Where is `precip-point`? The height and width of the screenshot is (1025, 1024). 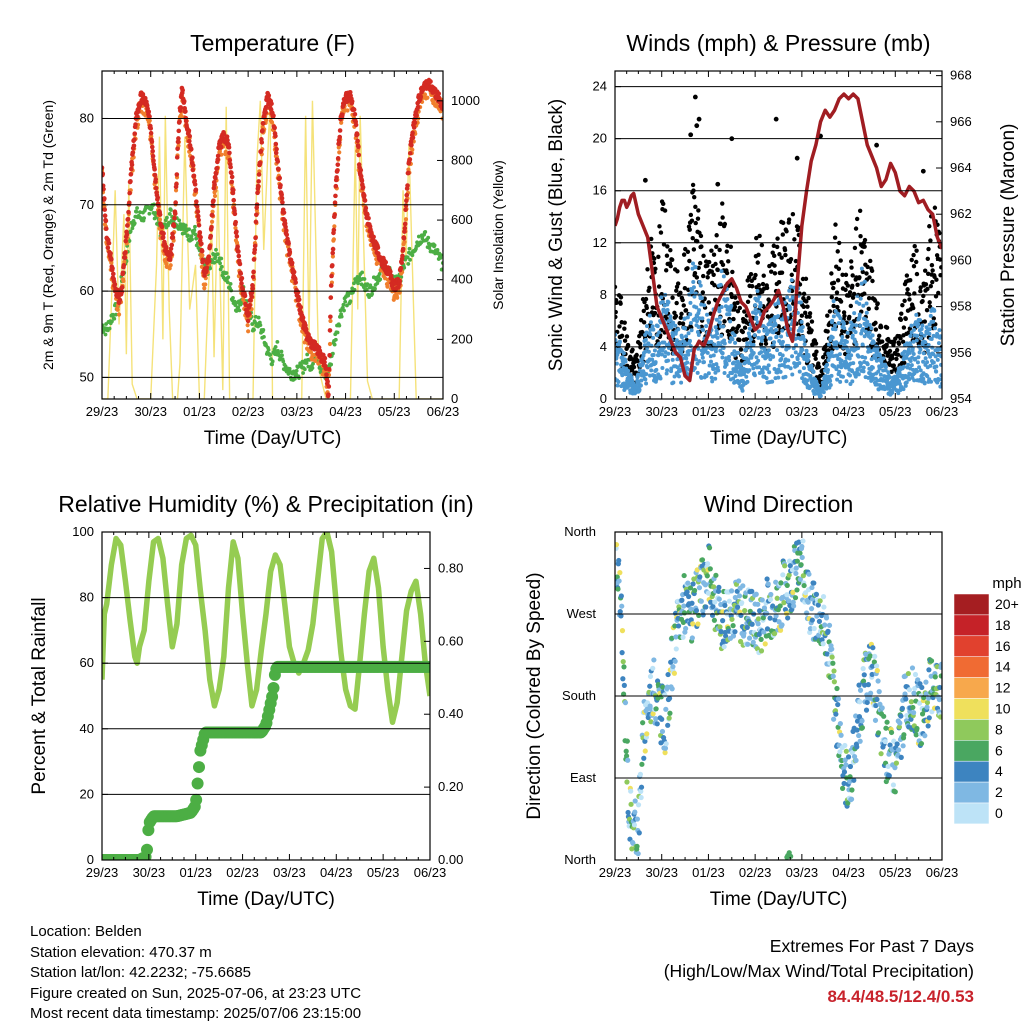 precip-point is located at coordinates (147, 850).